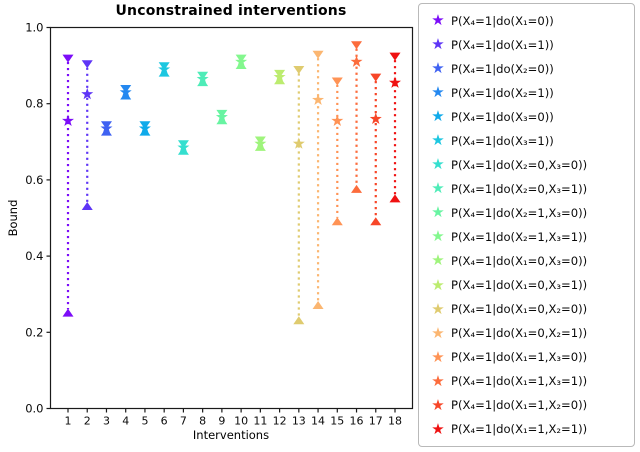  I want to click on x-tick-label: 2, so click(87, 421).